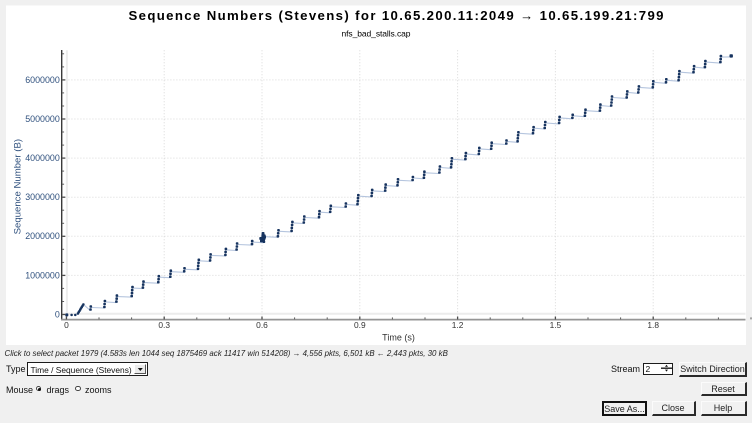 This screenshot has width=752, height=423. Describe the element at coordinates (164, 325) in the screenshot. I see `svg-text: 0.3` at that location.